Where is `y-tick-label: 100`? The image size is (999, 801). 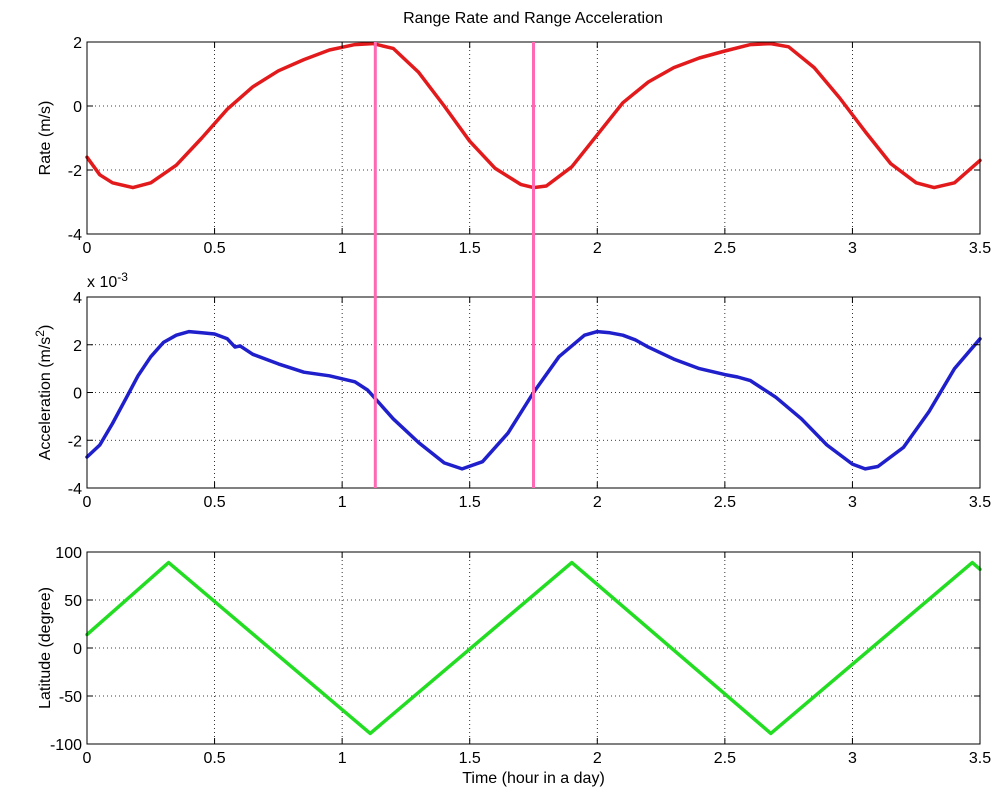
y-tick-label: 100 is located at coordinates (68, 553).